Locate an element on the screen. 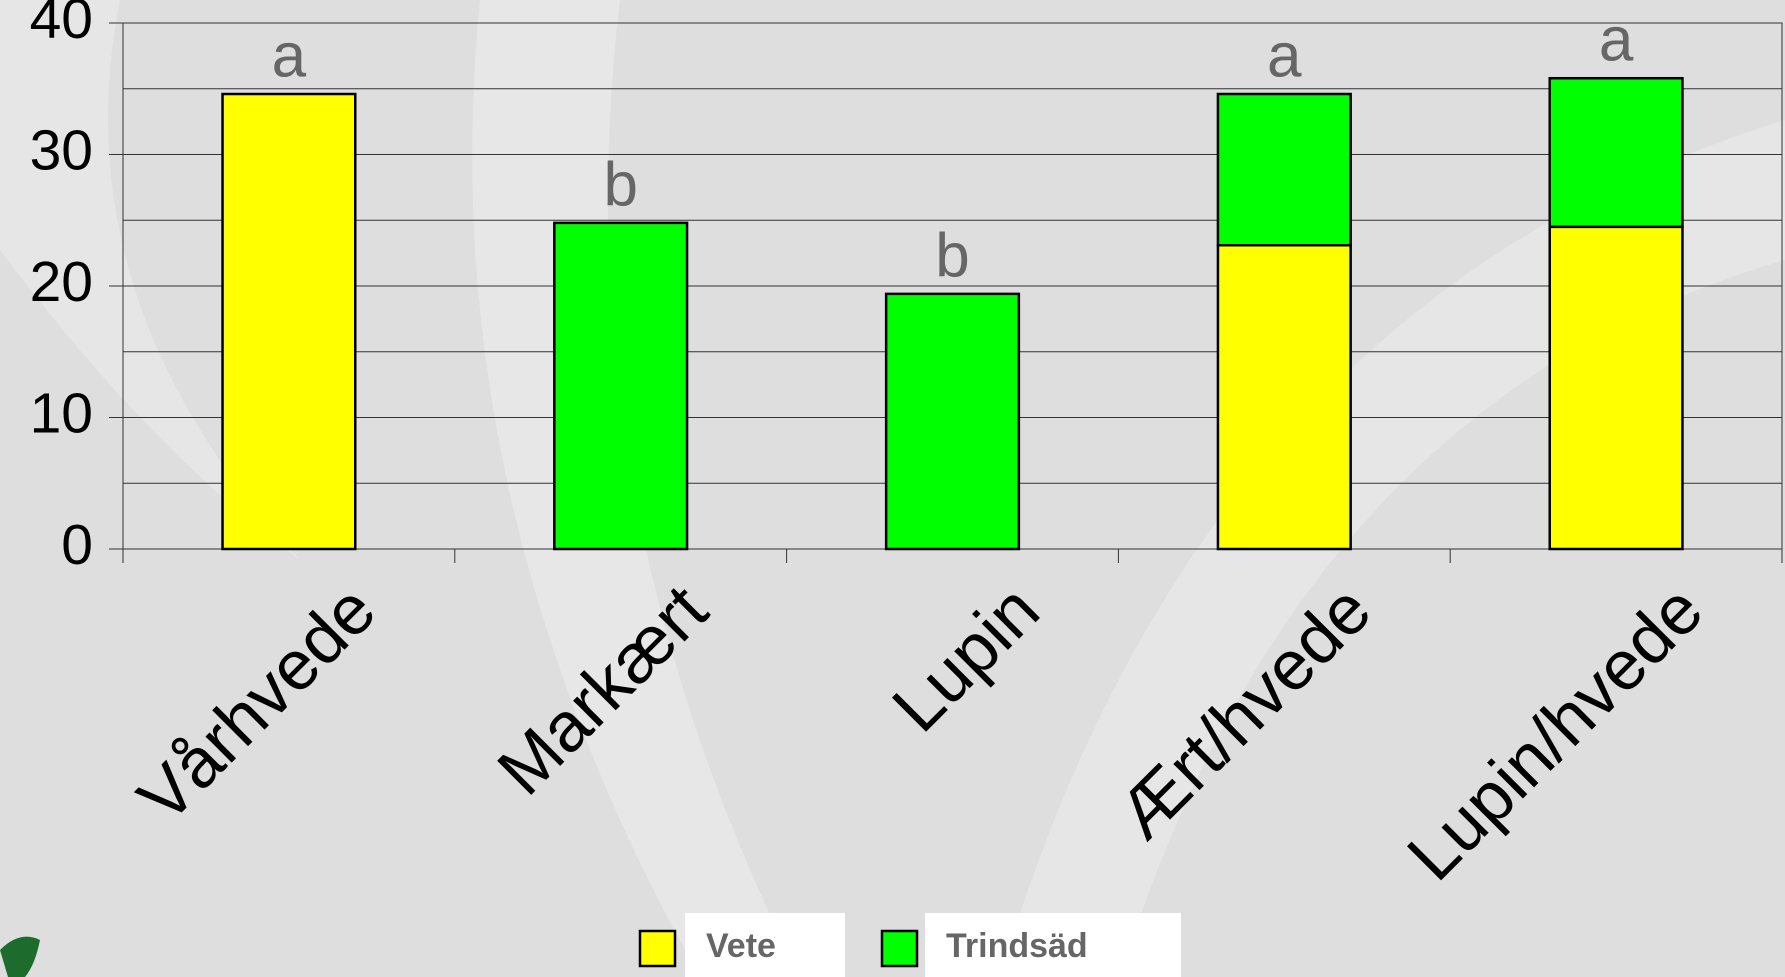  legend-label: Vete is located at coordinates (741, 946).